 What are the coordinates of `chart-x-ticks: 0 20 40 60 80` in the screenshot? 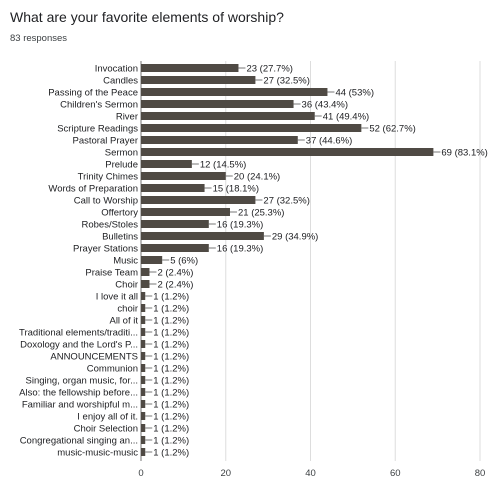 It's located at (311, 473).